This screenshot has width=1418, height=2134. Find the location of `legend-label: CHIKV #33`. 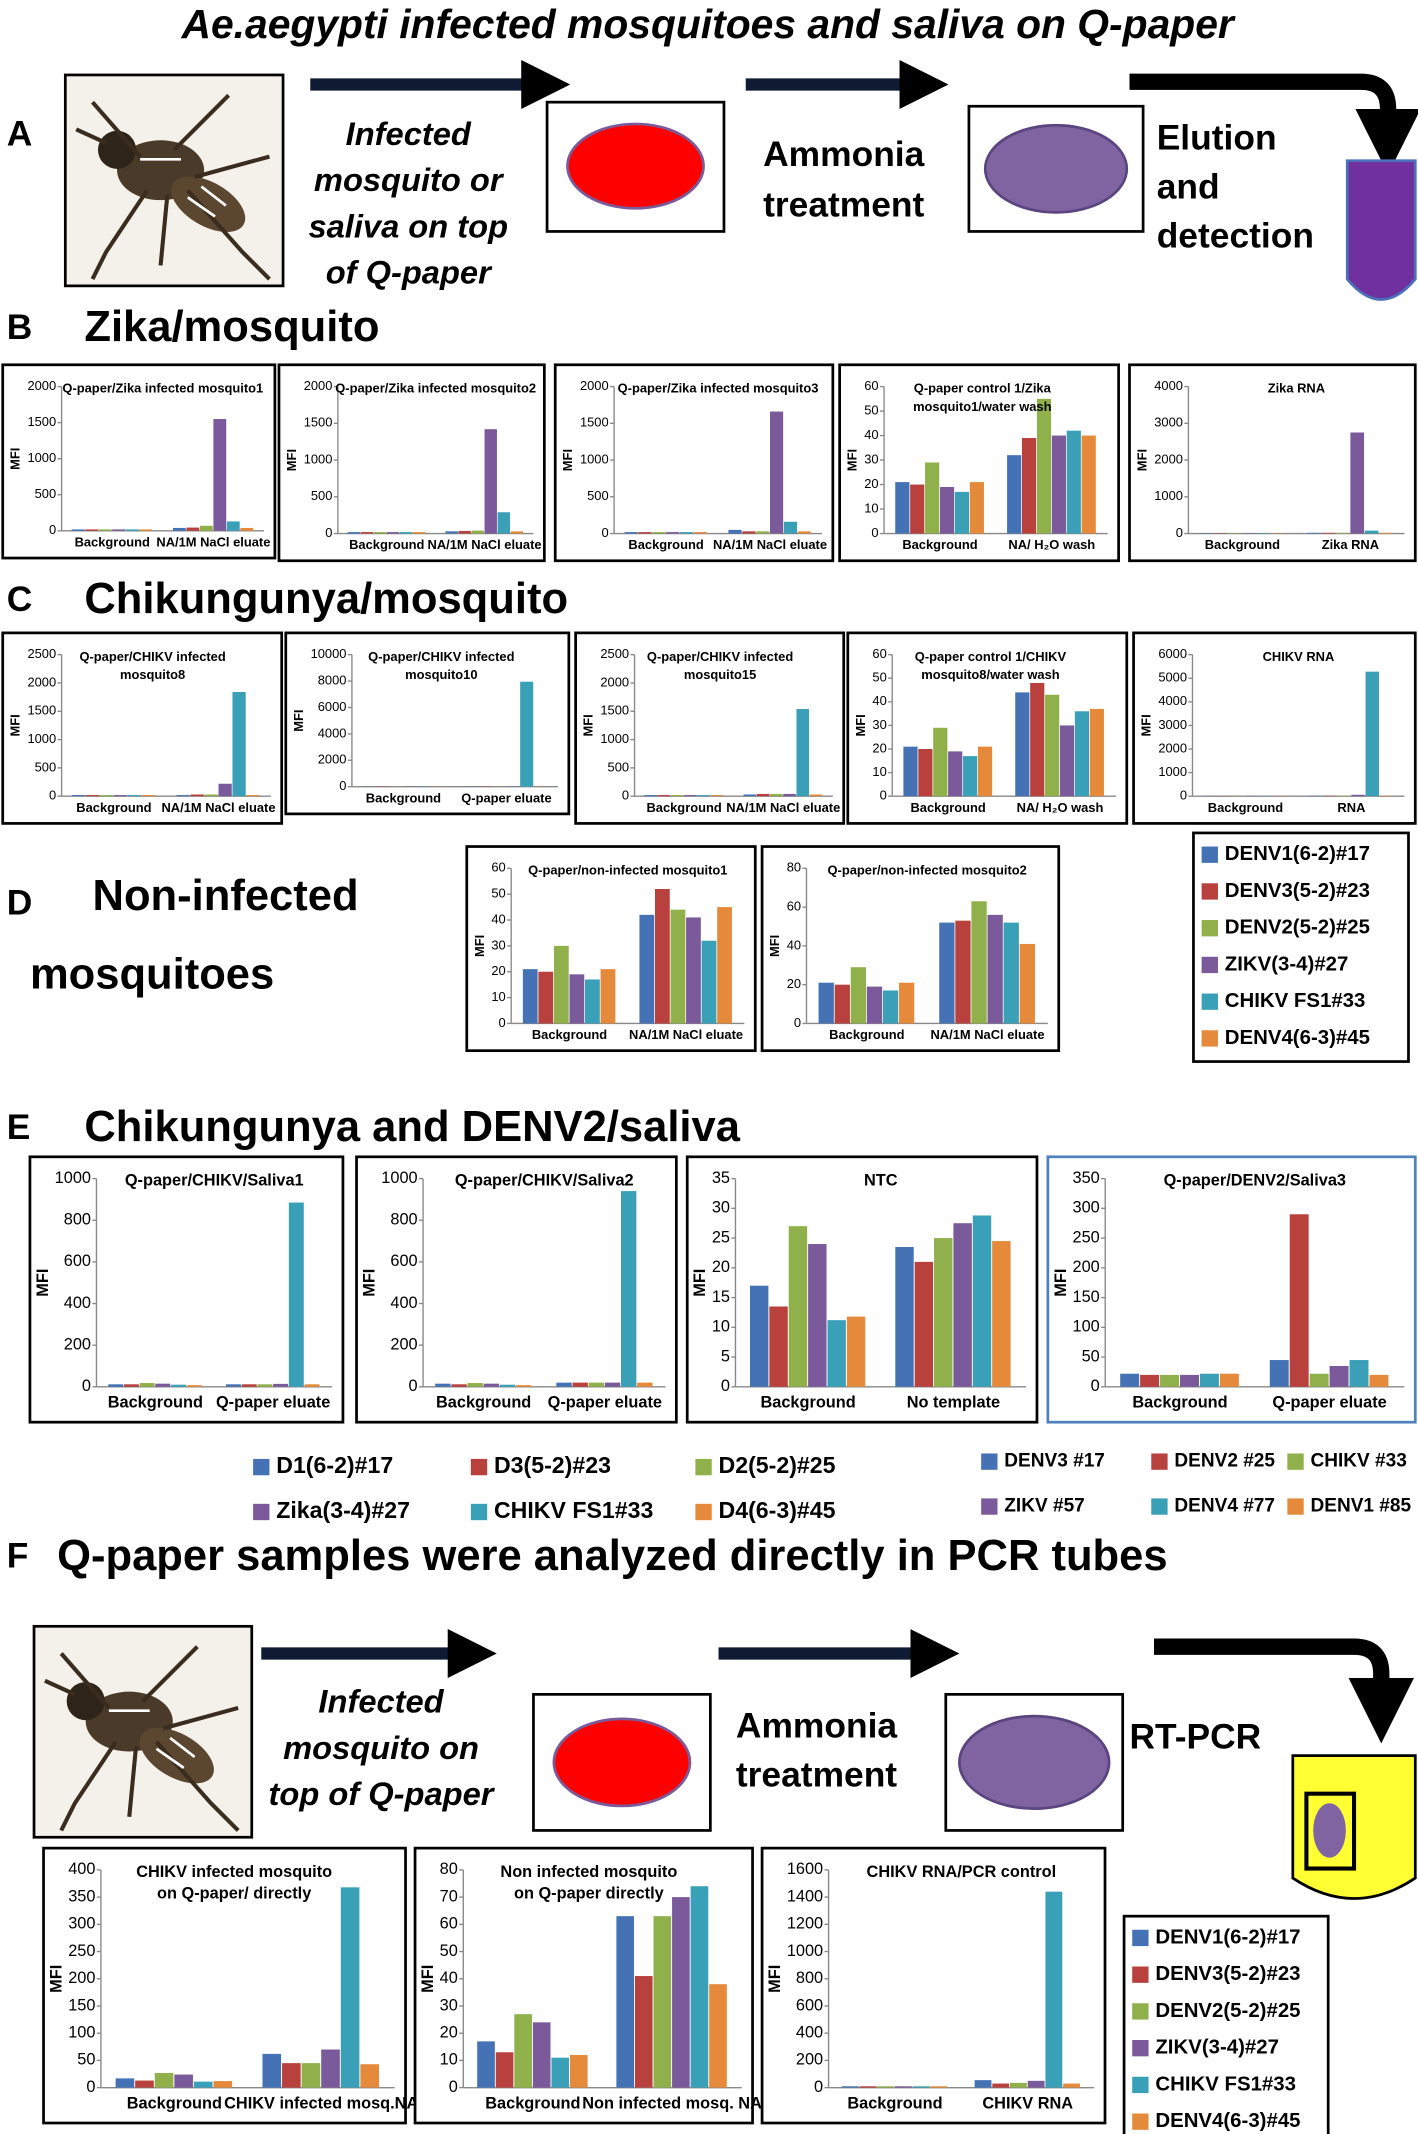

legend-label: CHIKV #33 is located at coordinates (1358, 1461).